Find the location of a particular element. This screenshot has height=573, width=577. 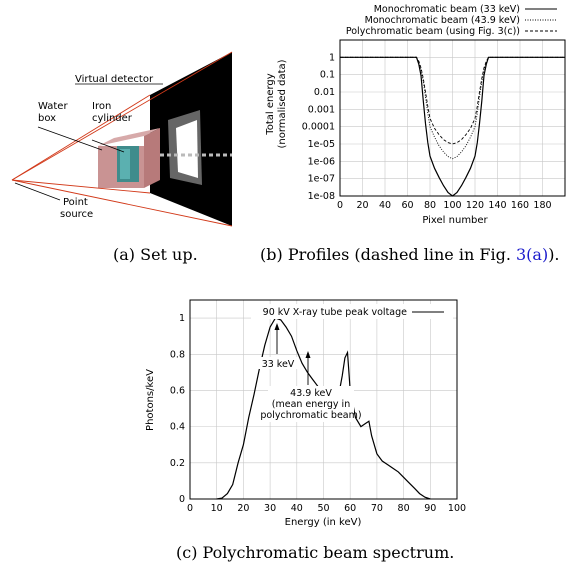

profiles-series is located at coordinates (452, 126).